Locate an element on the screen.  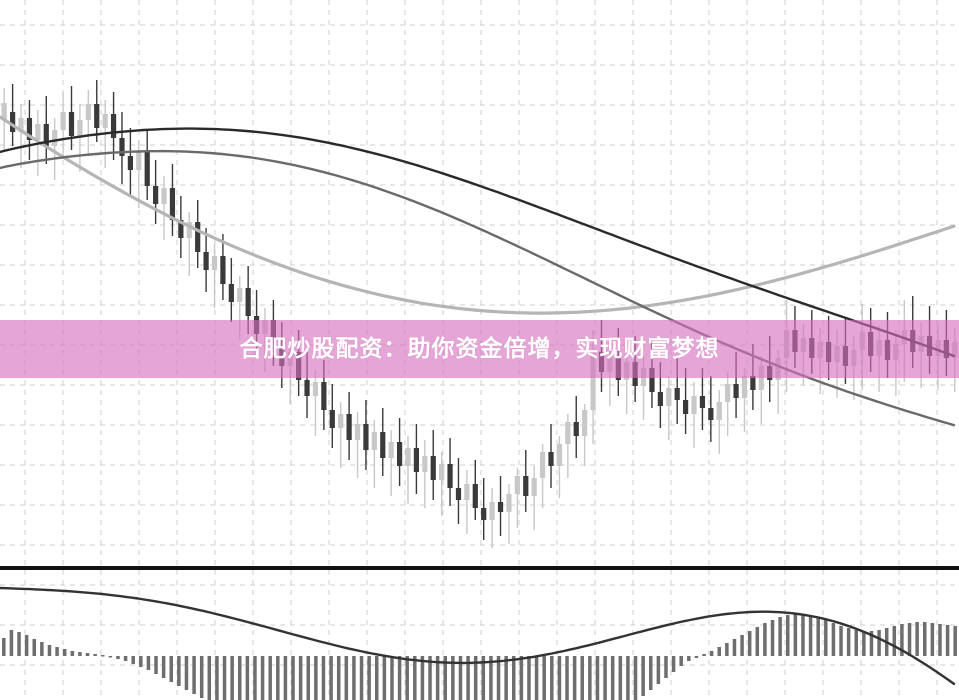
promo-banner: 合肥炒股配资：助你资金倍增，实现财富梦想 is located at coordinates (479, 349).